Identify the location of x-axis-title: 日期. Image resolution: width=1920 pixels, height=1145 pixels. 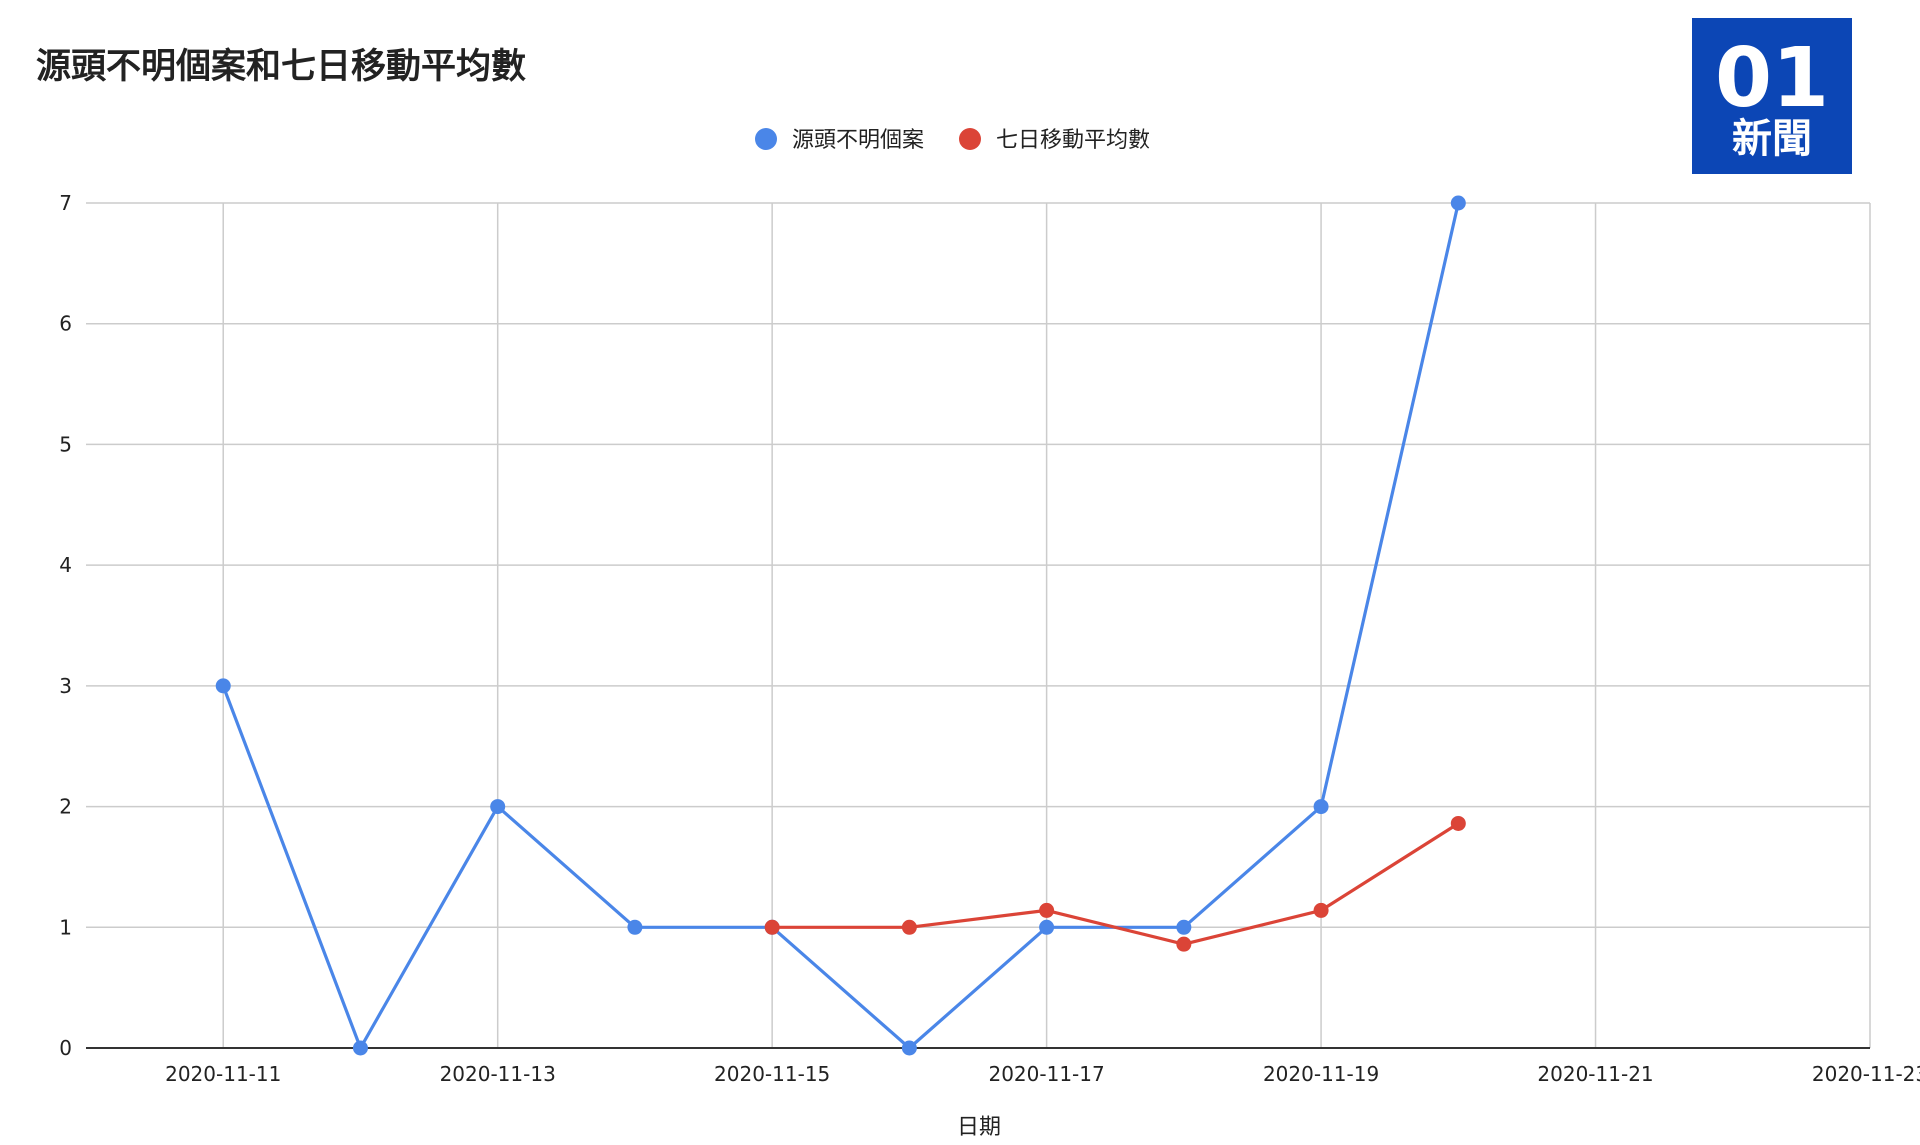
(979, 1127).